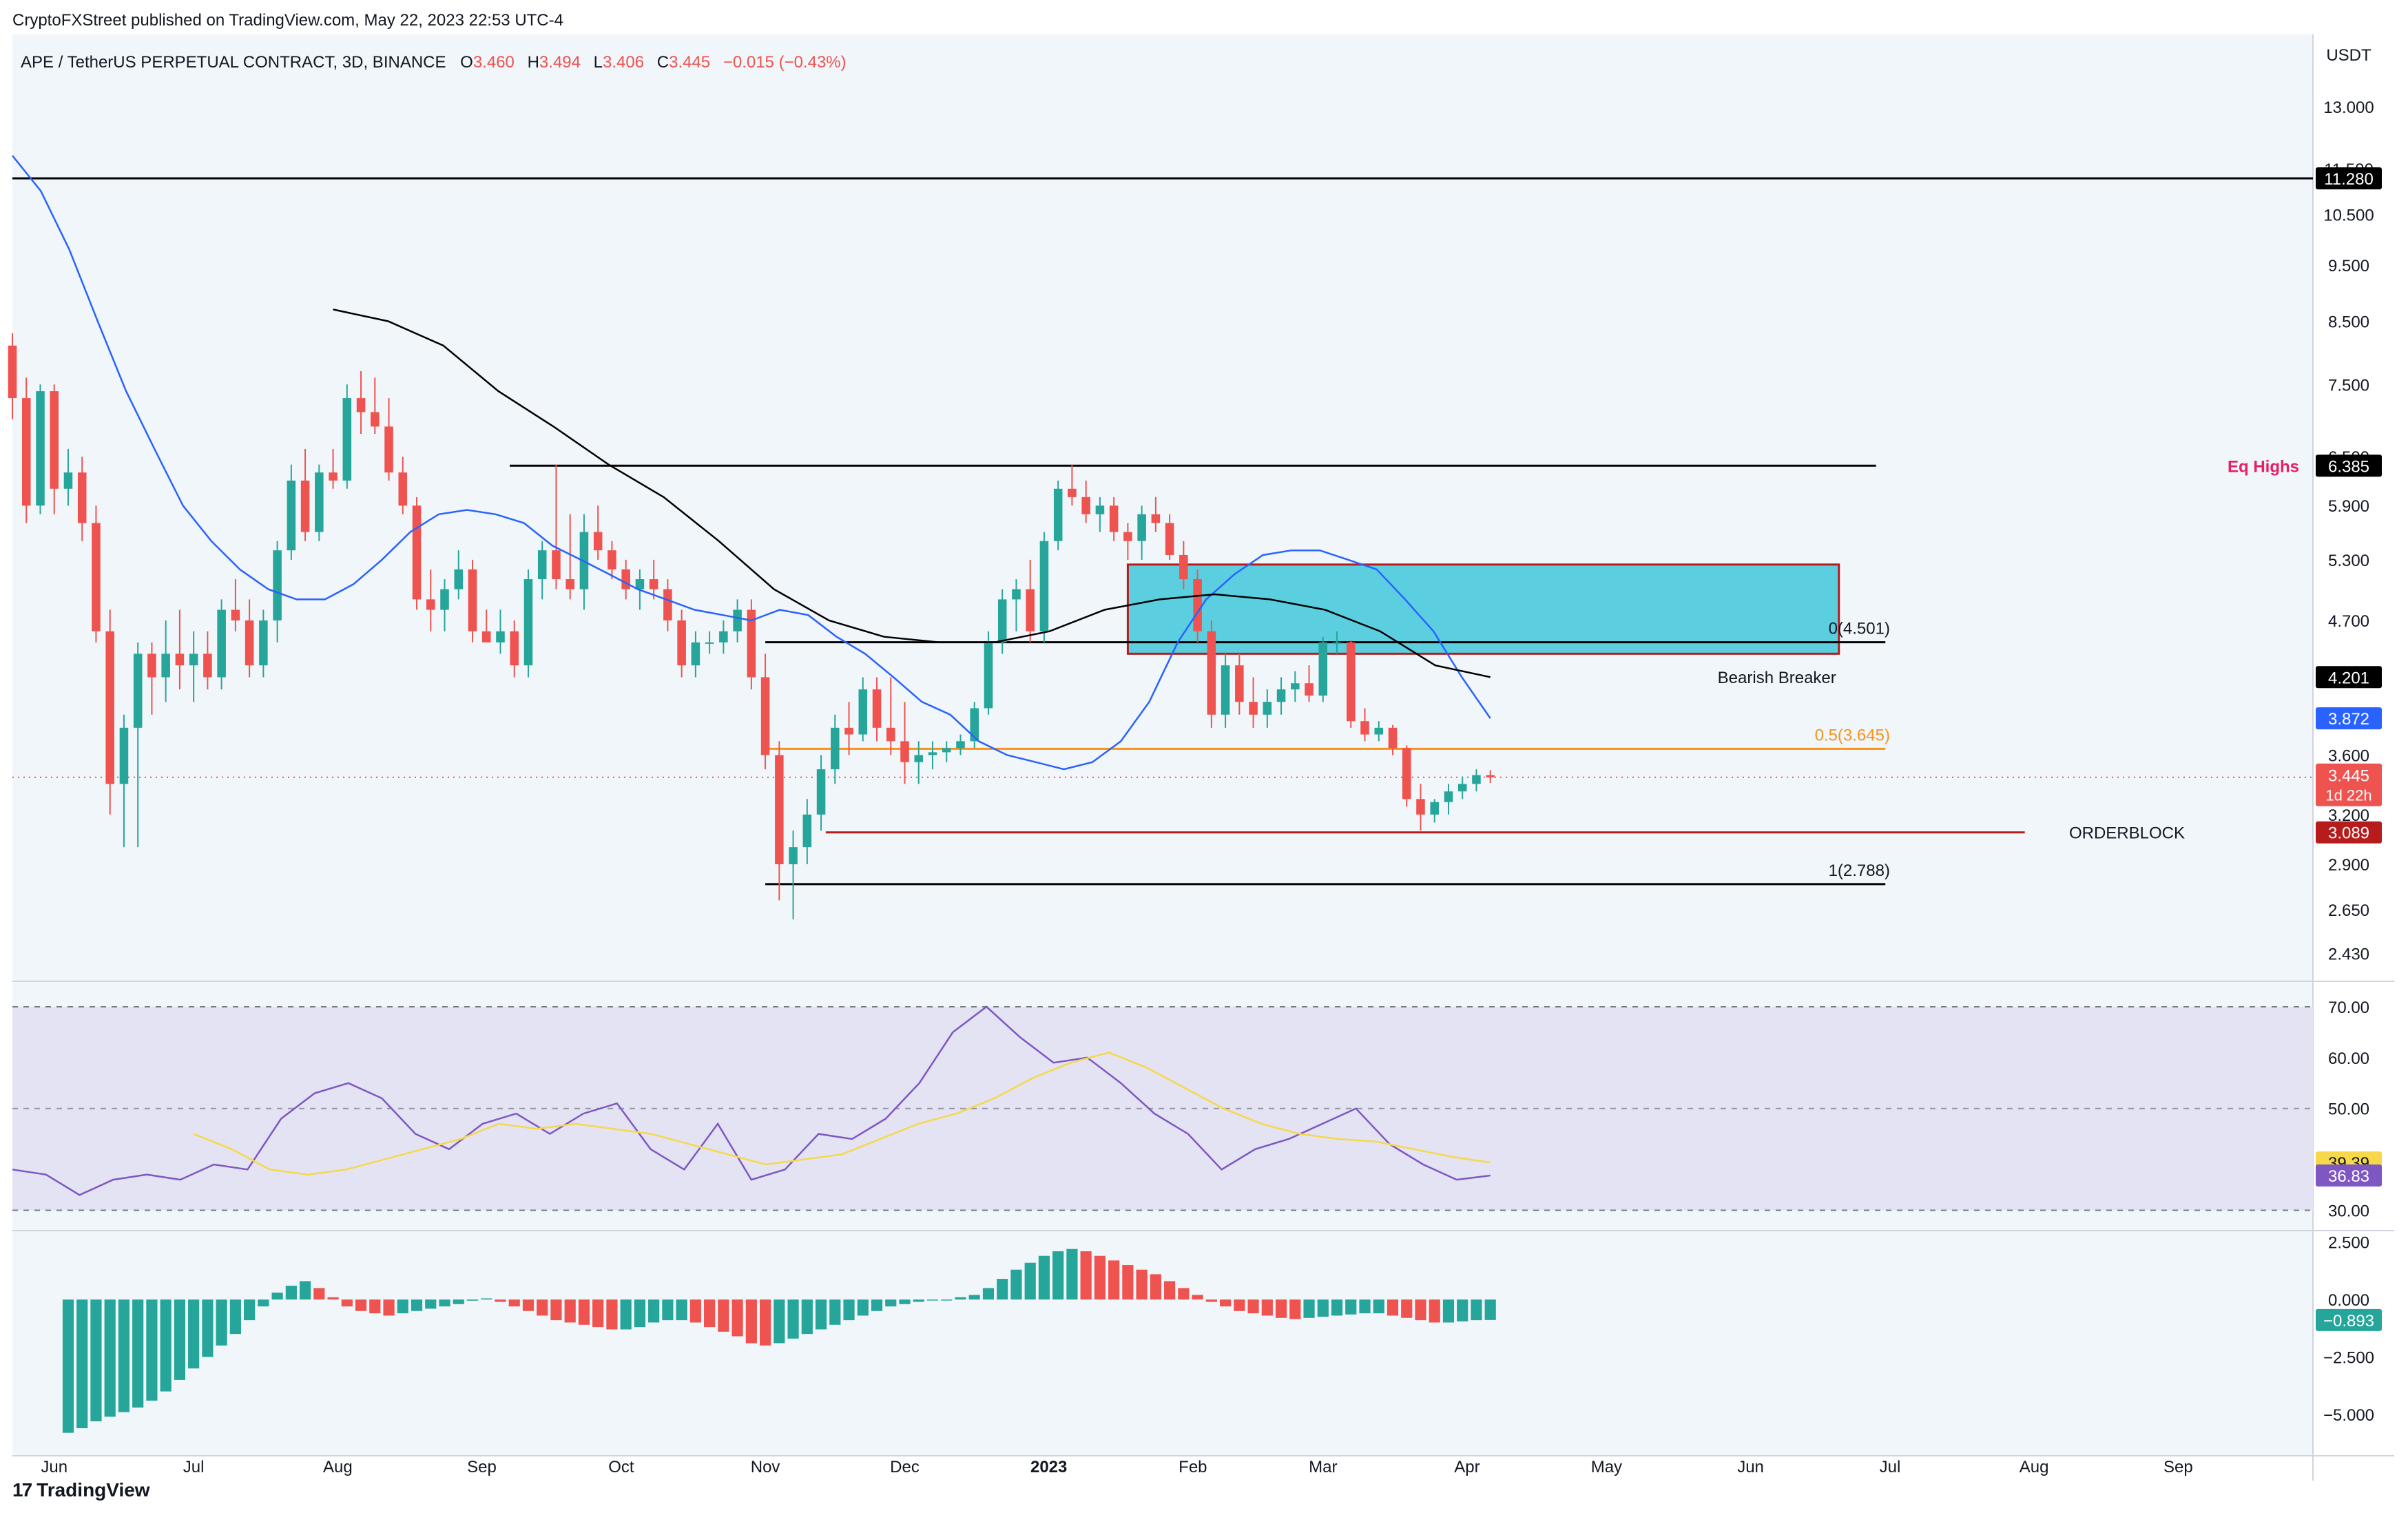 The height and width of the screenshot is (1515, 2408). Describe the element at coordinates (81, 1490) in the screenshot. I see `tradingview-logo: 17 TradingView` at that location.